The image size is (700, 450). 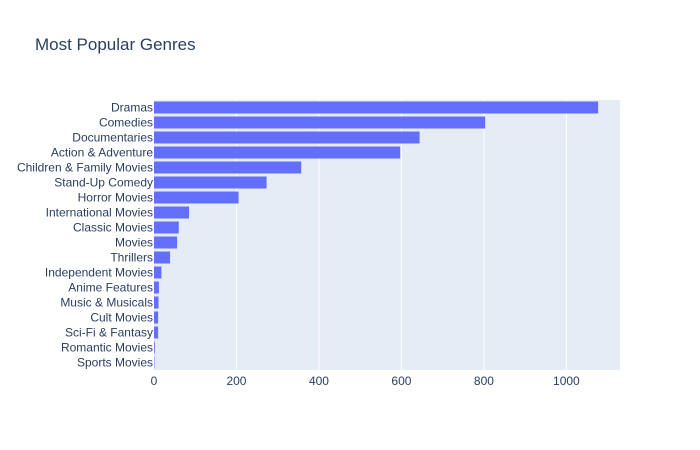 I want to click on x-tick-label: 400, so click(x=319, y=381).